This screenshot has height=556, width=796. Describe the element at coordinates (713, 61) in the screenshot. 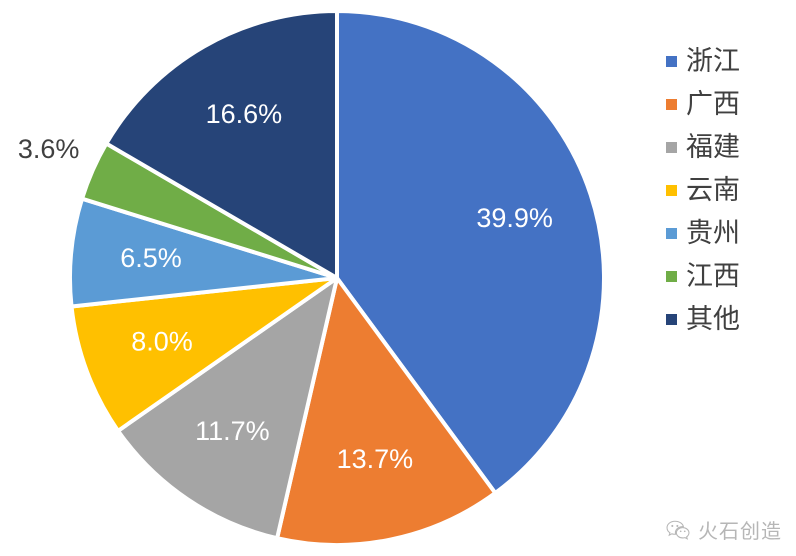

I see `legend-item-label: 浙江` at that location.